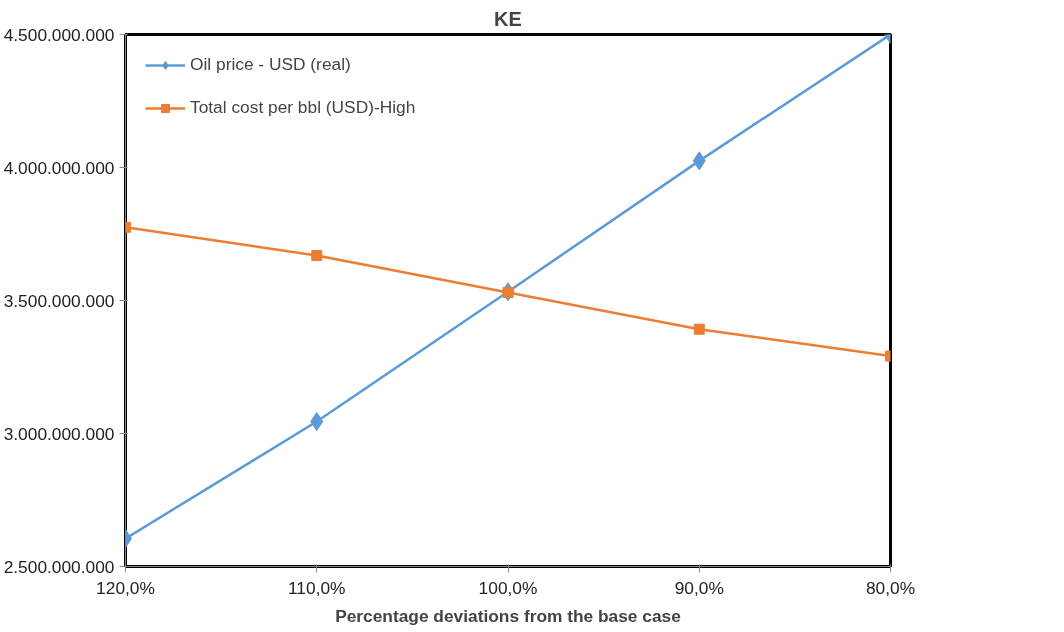 The height and width of the screenshot is (632, 1064). I want to click on y-tick-label: 2.500.000.000, so click(59, 566).